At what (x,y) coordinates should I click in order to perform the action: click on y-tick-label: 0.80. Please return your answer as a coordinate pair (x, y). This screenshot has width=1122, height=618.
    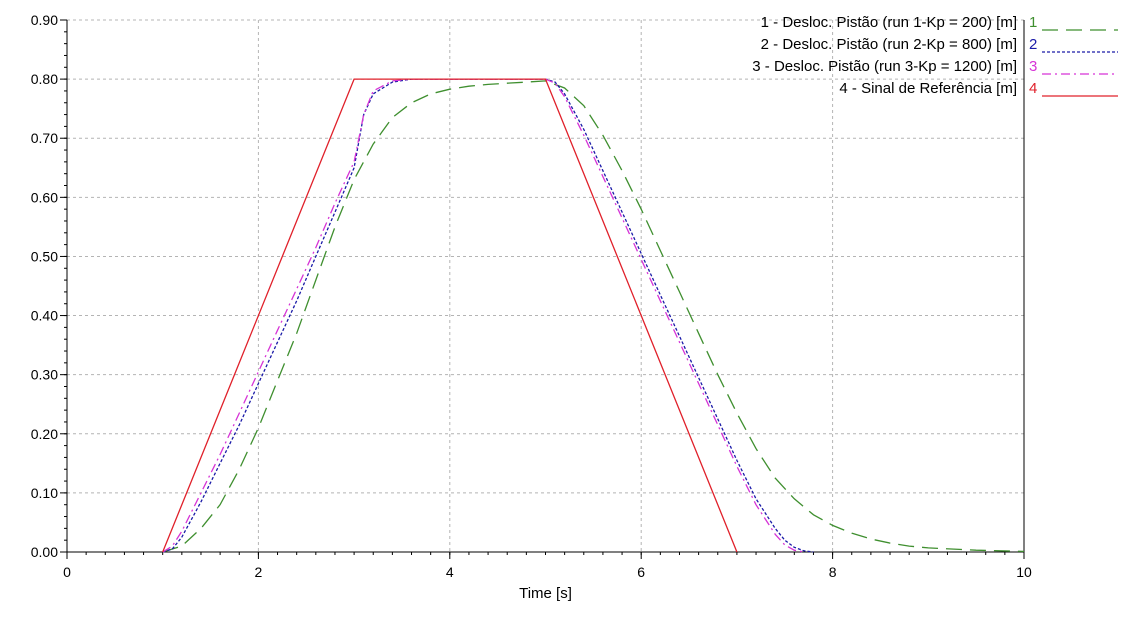
    Looking at the image, I should click on (44, 79).